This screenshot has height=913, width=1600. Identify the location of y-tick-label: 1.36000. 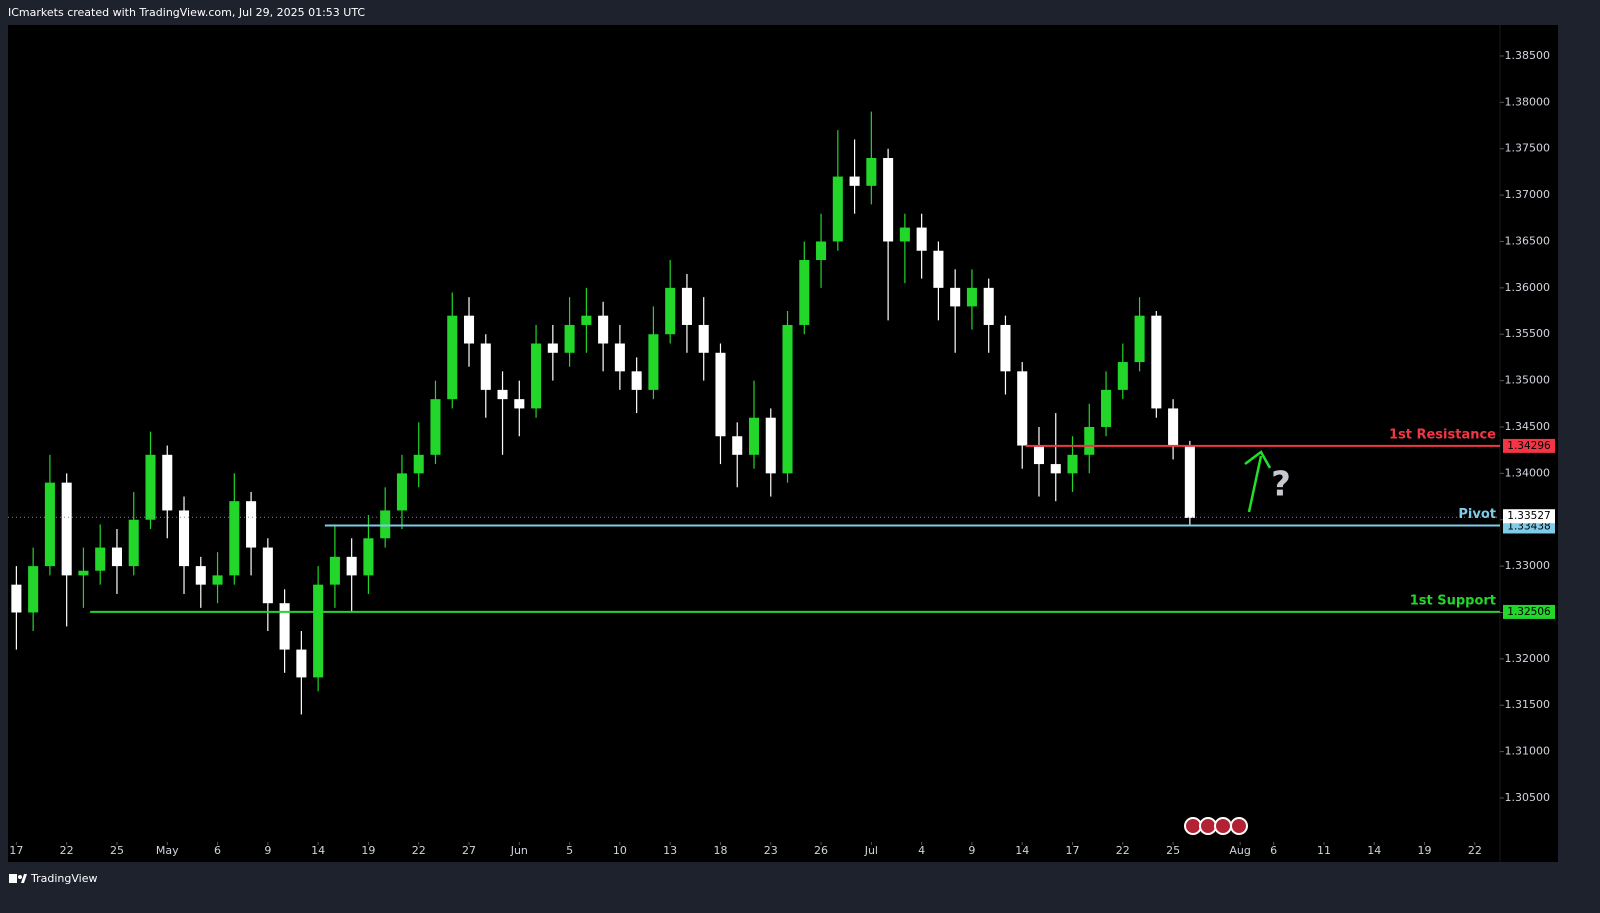
(1528, 287).